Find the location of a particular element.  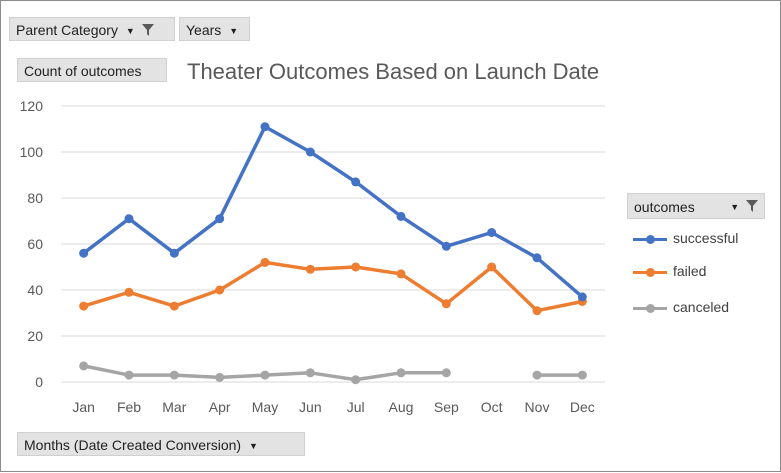

years-label: Years is located at coordinates (204, 30).